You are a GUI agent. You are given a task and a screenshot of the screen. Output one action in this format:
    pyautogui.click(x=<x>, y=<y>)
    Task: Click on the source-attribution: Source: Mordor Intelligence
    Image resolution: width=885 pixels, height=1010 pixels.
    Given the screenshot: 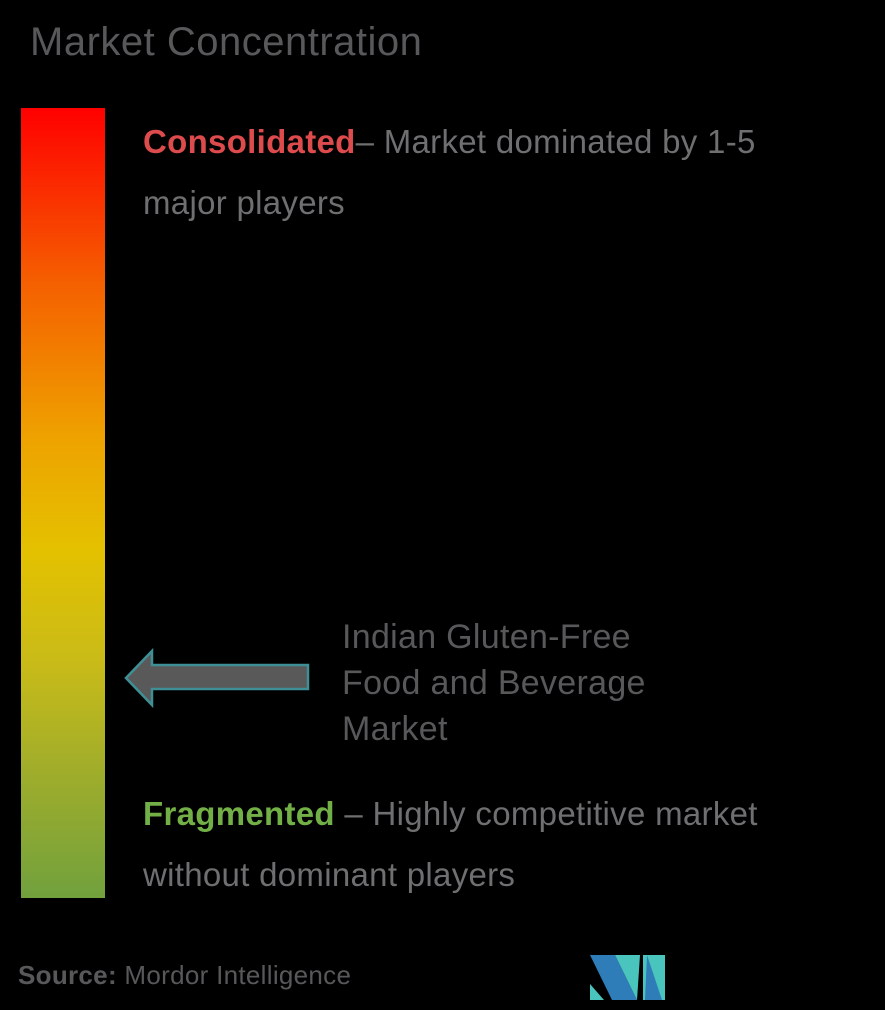 What is the action you would take?
    pyautogui.click(x=184, y=975)
    